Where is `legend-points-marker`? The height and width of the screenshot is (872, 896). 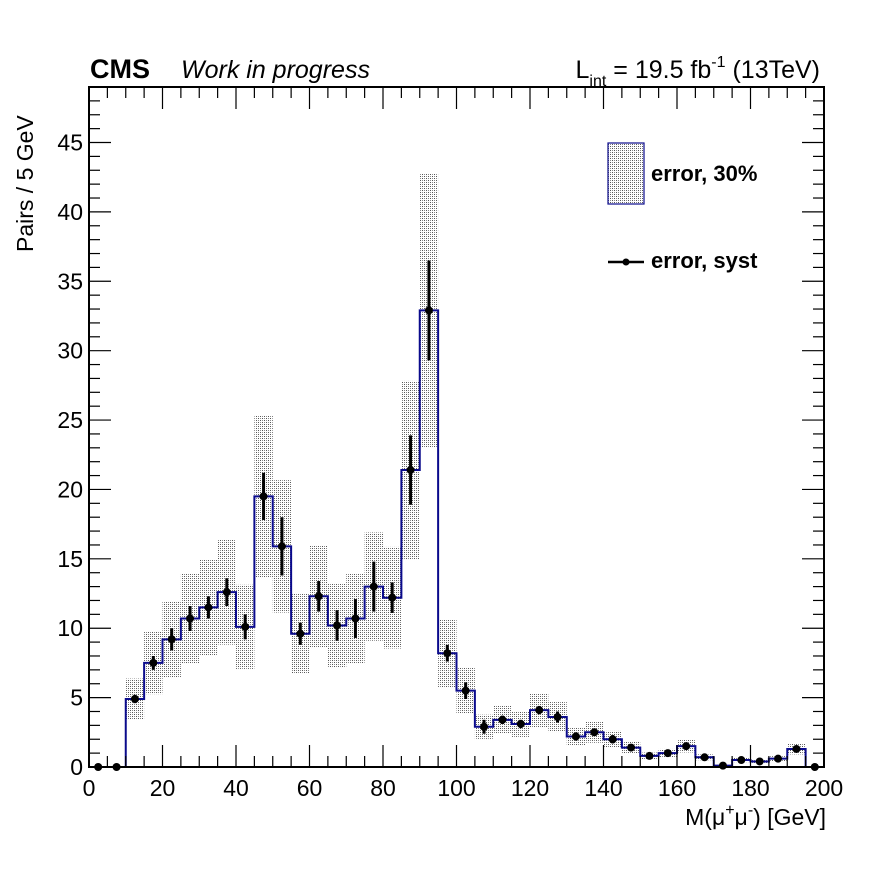
legend-points-marker is located at coordinates (626, 262).